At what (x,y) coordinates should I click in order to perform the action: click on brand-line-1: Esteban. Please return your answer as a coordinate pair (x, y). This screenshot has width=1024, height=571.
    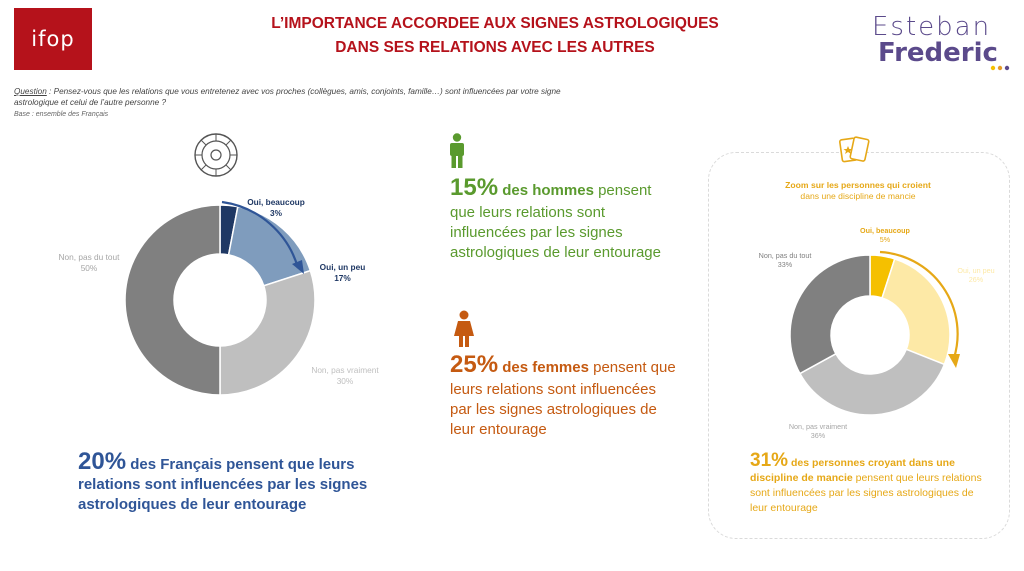
    Looking at the image, I should click on (932, 27).